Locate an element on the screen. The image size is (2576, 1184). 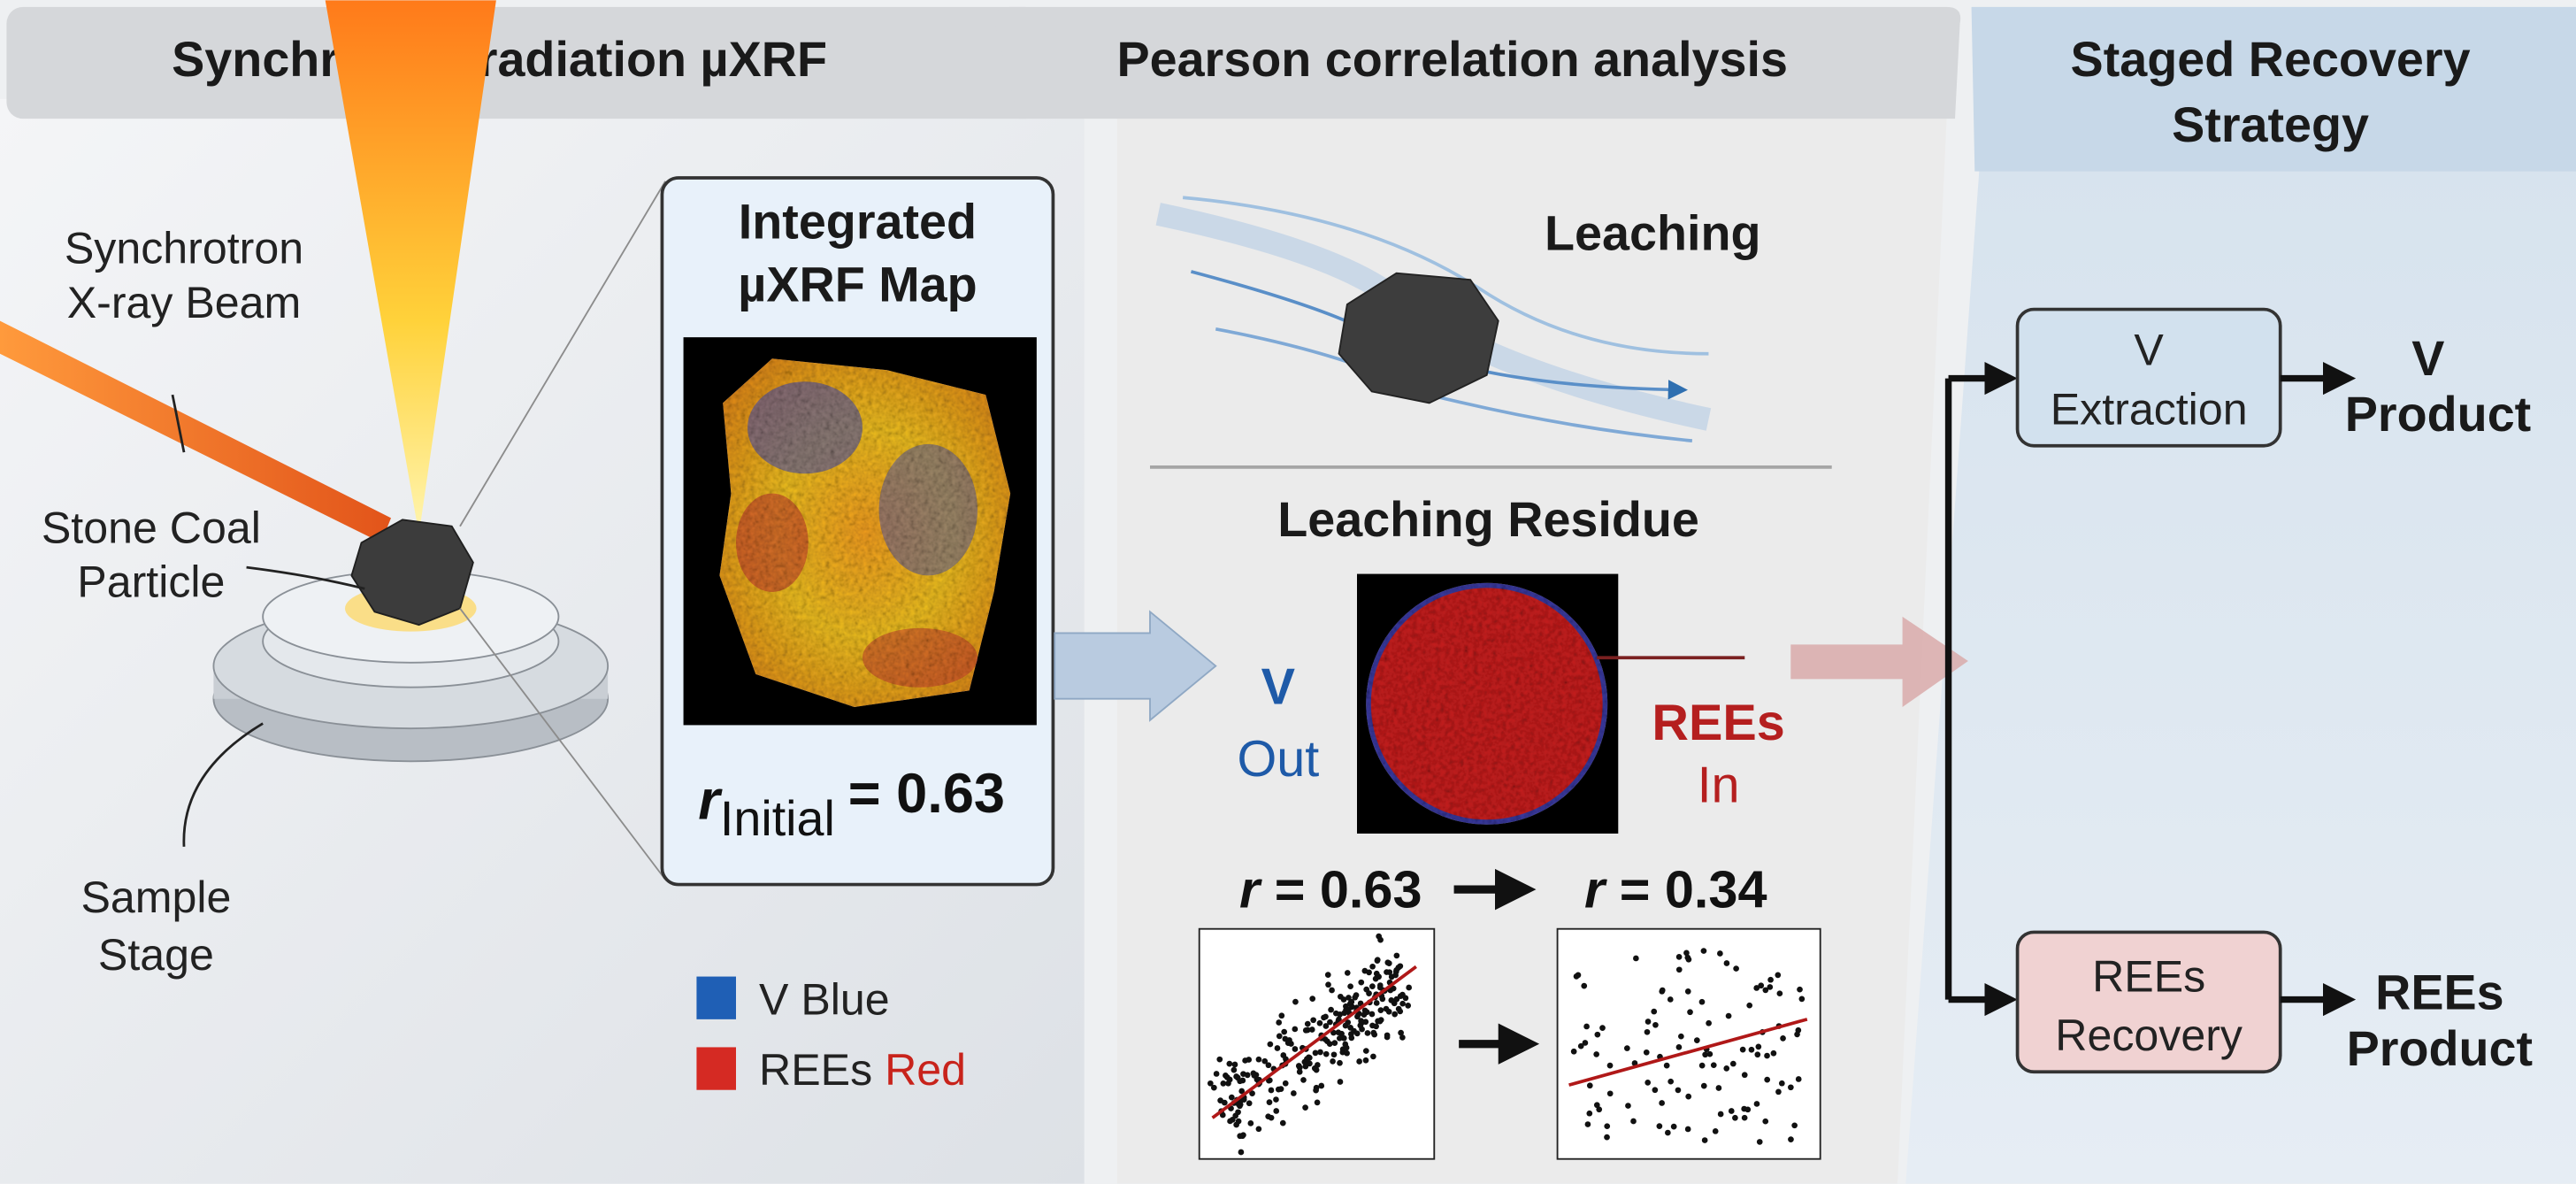
label: X-ray Beam is located at coordinates (184, 302).